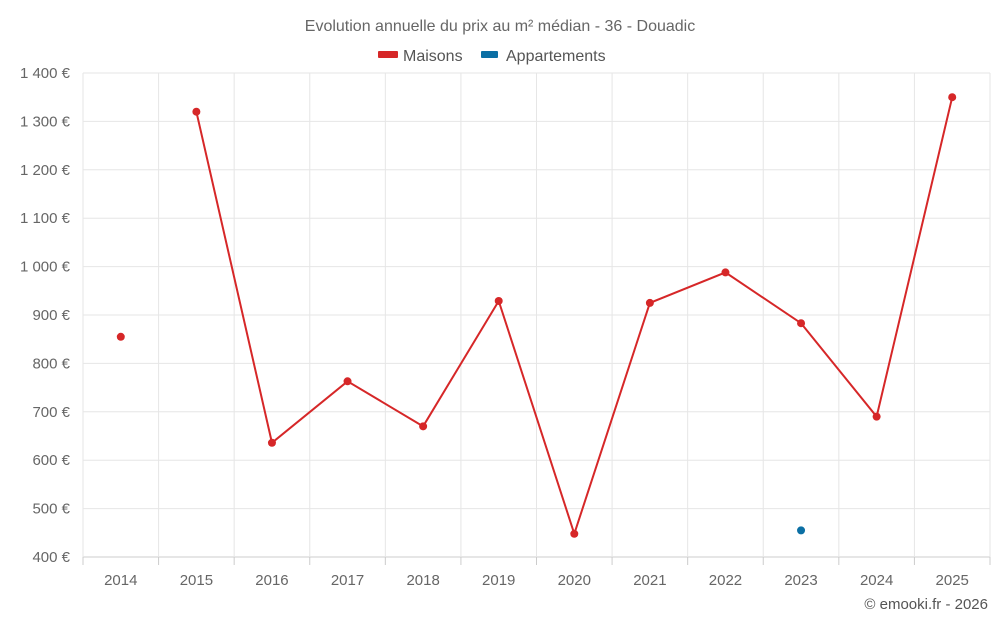 The width and height of the screenshot is (1000, 625). I want to click on data-point-maisons-2020, so click(574, 533).